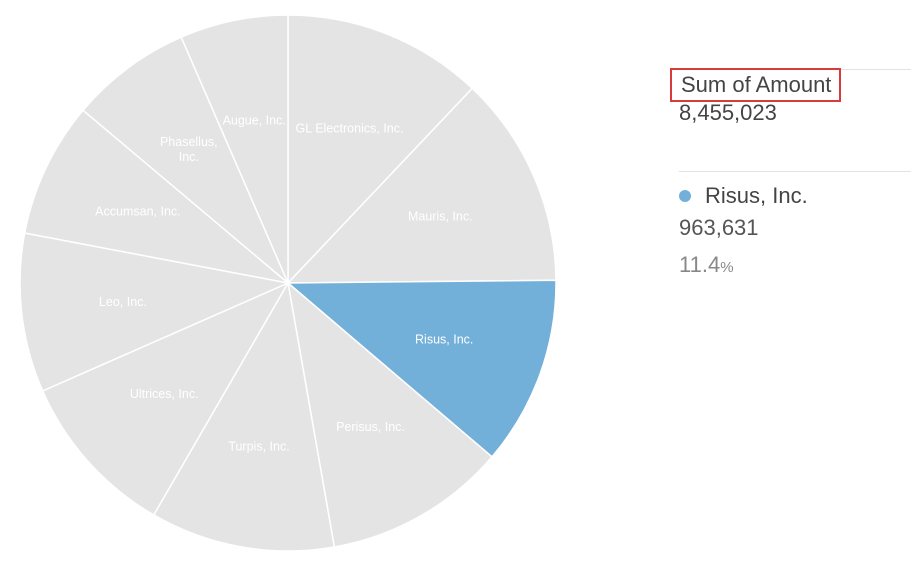 The image size is (911, 567). Describe the element at coordinates (795, 171) in the screenshot. I see `summary-divider` at that location.